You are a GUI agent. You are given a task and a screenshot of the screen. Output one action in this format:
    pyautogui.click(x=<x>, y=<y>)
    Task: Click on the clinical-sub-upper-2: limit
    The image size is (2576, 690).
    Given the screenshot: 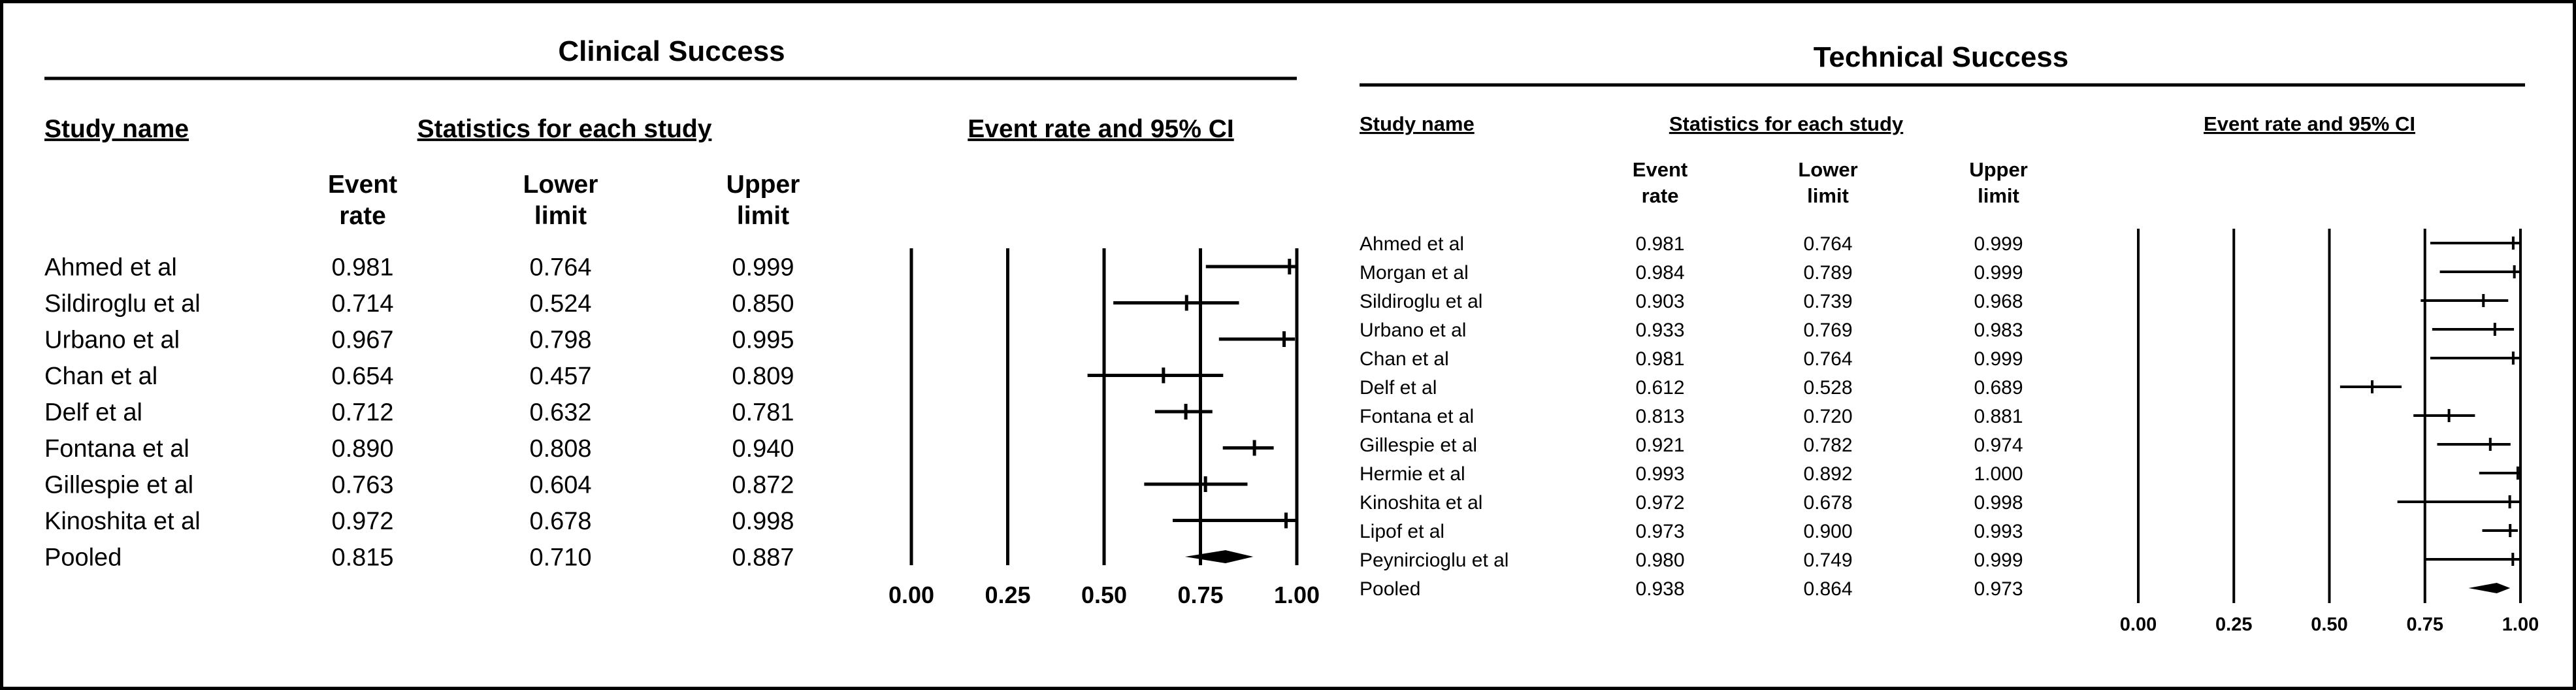 What is the action you would take?
    pyautogui.click(x=763, y=216)
    